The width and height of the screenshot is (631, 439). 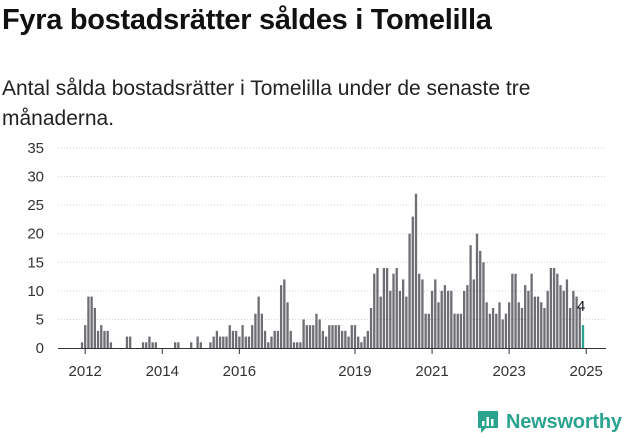 I want to click on y-tick-label: 20, so click(x=35, y=234).